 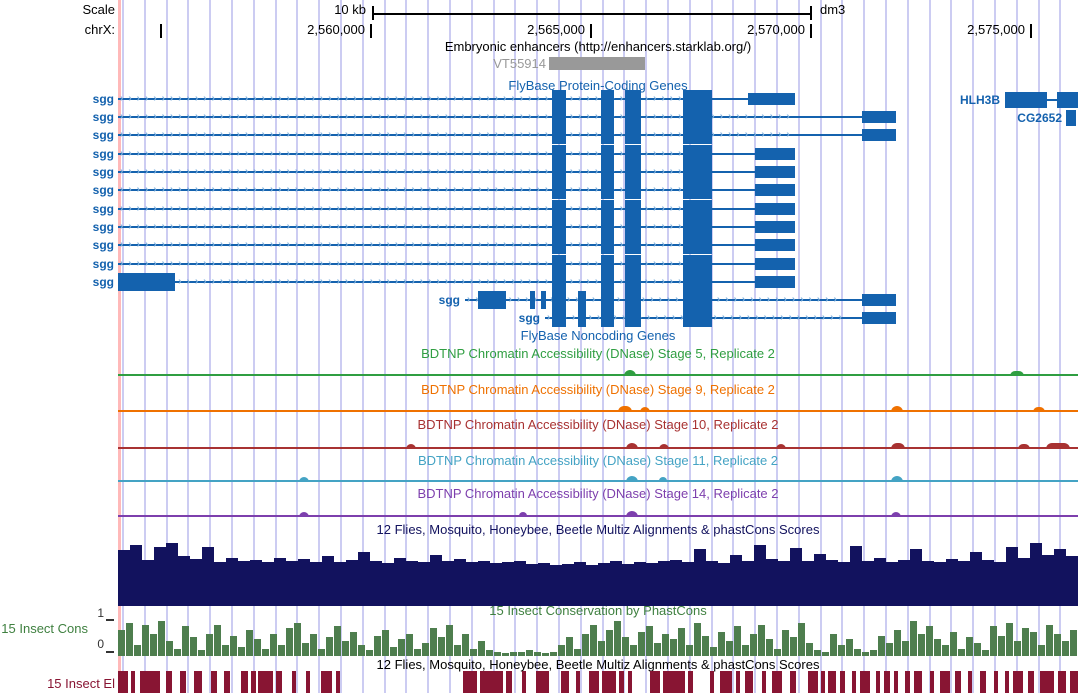 I want to click on insect-elements-left-label: 15 Insect El, so click(x=81, y=683).